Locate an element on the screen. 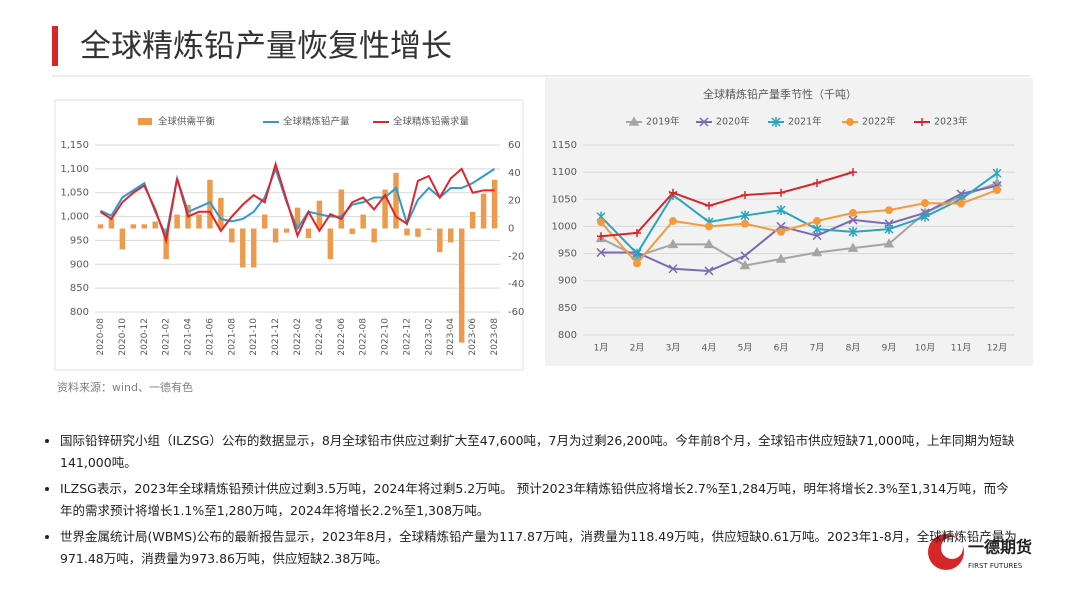 This screenshot has height=608, width=1080. legend-label: 全球精炼铅产量 is located at coordinates (316, 122).